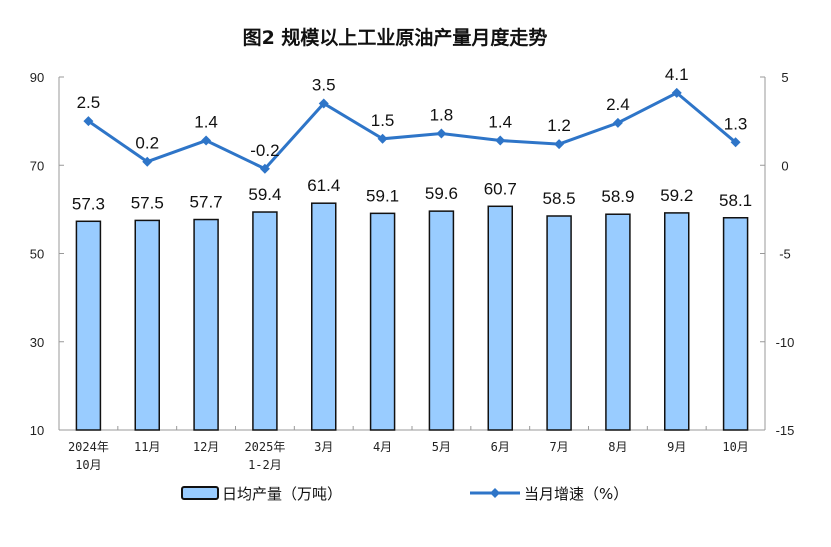 The height and width of the screenshot is (547, 831). I want to click on right-tick-label: -10, so click(785, 342).